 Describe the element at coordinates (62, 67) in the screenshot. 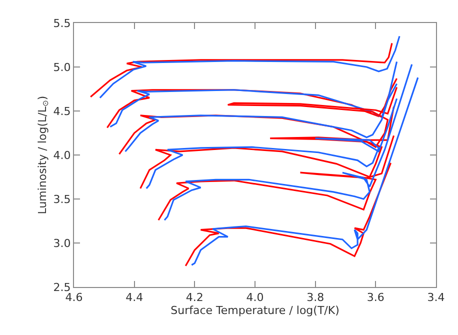

I see `y-tick-label: 5.0` at that location.